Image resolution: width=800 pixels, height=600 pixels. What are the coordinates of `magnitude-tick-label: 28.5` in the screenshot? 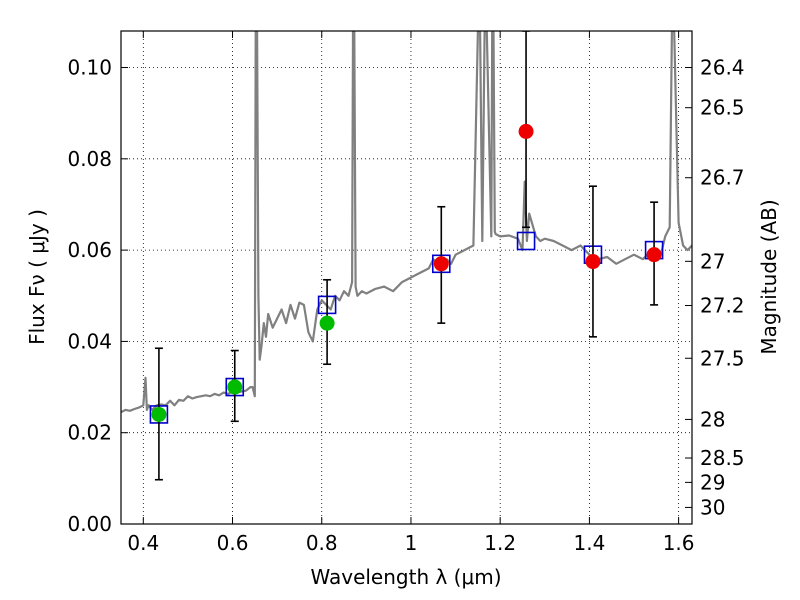 It's located at (722, 458).